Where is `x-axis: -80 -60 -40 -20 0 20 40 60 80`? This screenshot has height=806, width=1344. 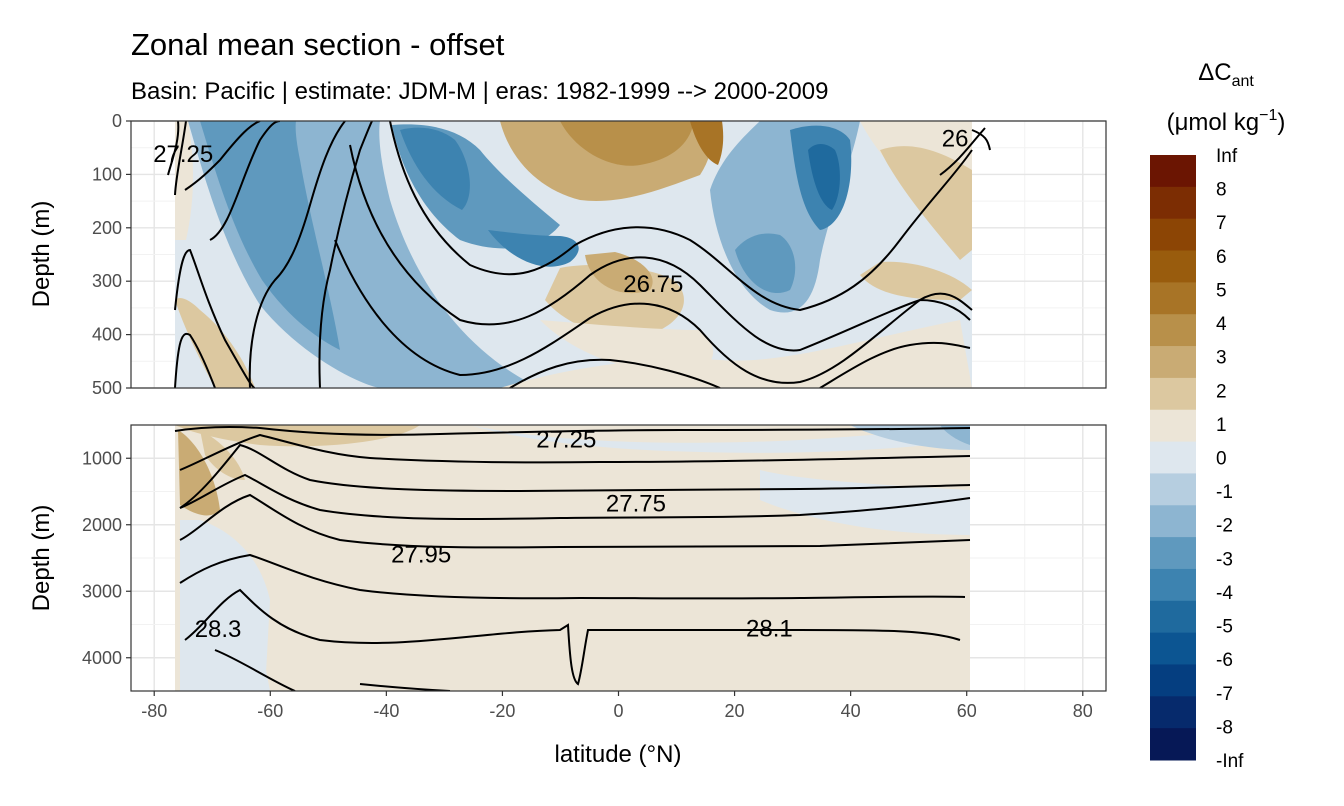 x-axis: -80 -60 -40 -20 0 20 40 60 80 is located at coordinates (617, 706).